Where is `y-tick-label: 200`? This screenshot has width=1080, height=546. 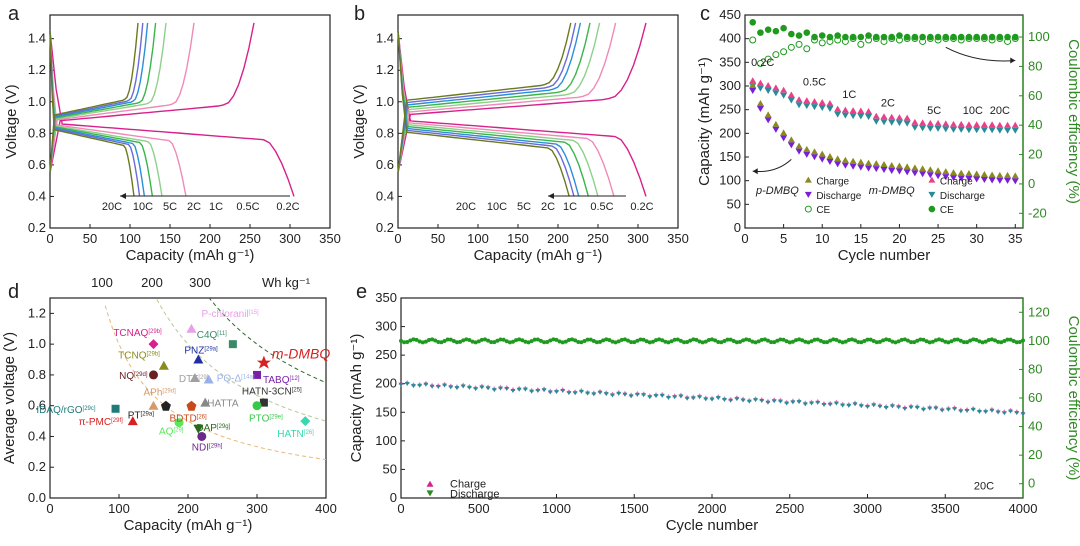 y-tick-label: 200 is located at coordinates (730, 132).